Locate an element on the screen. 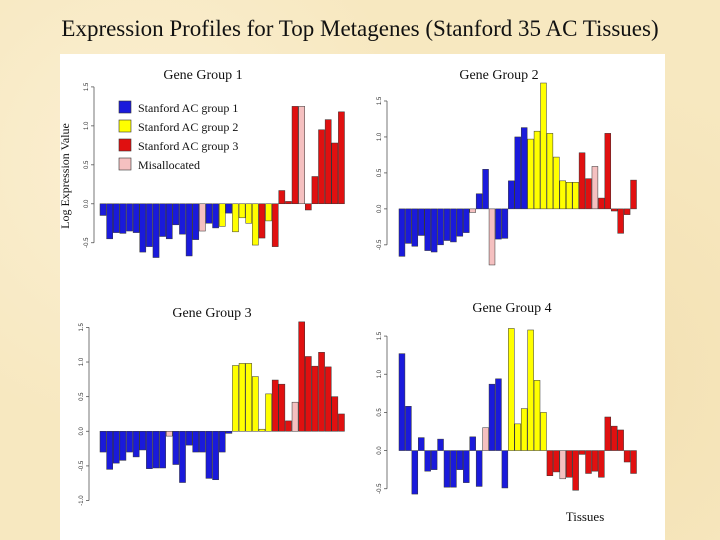 The image size is (720, 540). panel-4-y-tick-label: 1.5 is located at coordinates (380, 335).